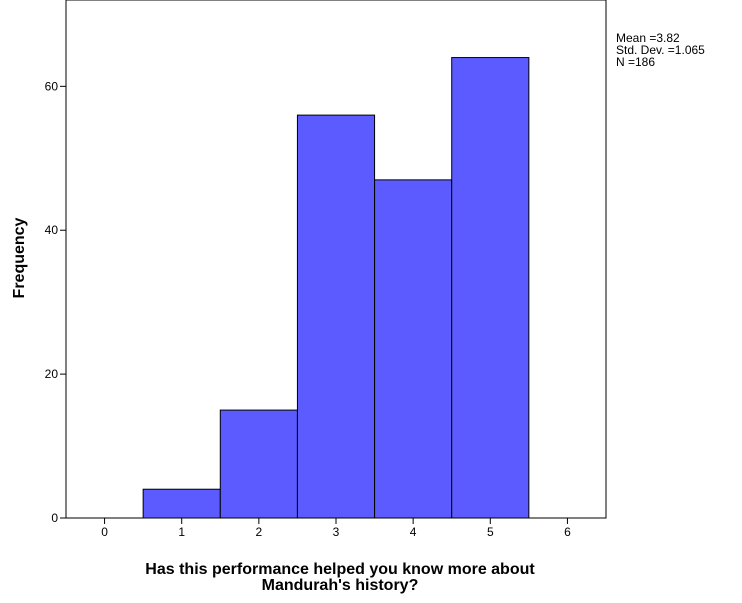 The width and height of the screenshot is (742, 603). I want to click on y-tick-label-20: 20, so click(52, 374).